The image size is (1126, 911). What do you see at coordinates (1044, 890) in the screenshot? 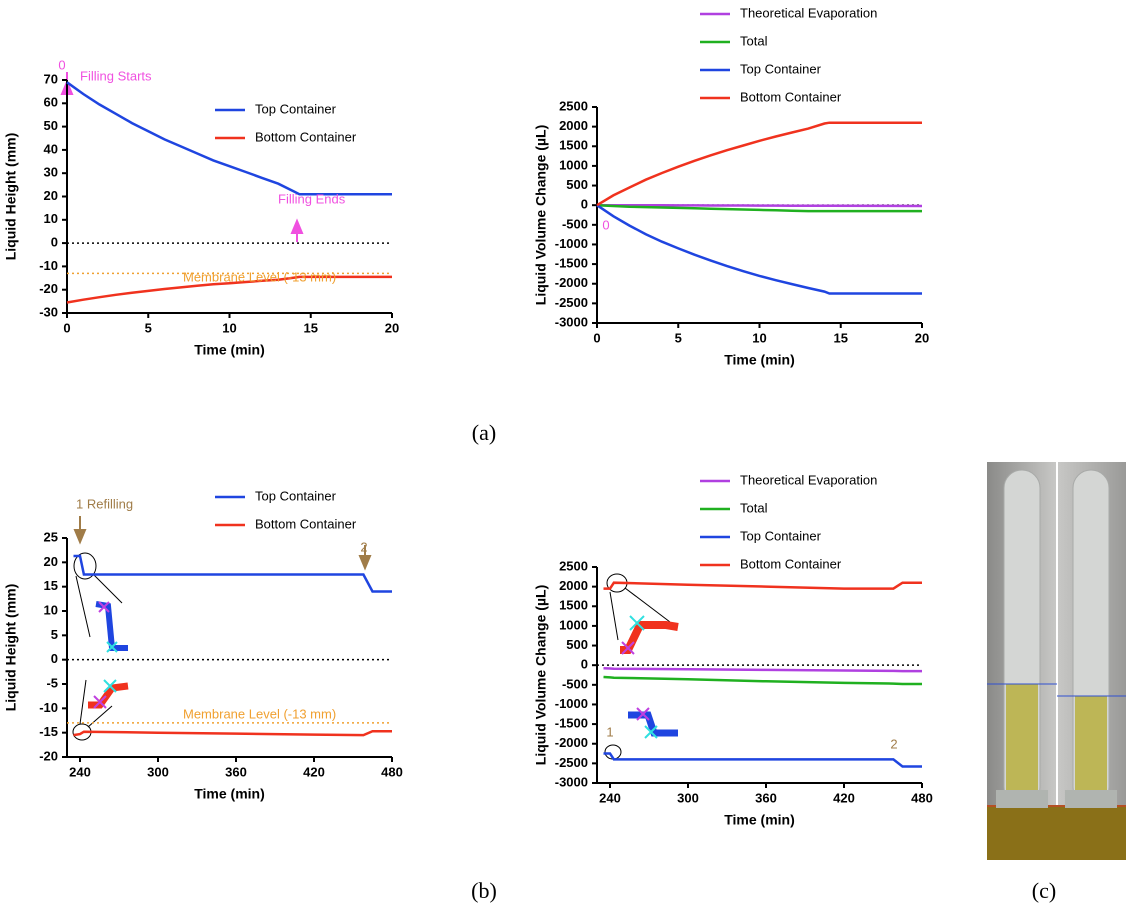
I see `panel-label: (c)` at bounding box center [1044, 890].